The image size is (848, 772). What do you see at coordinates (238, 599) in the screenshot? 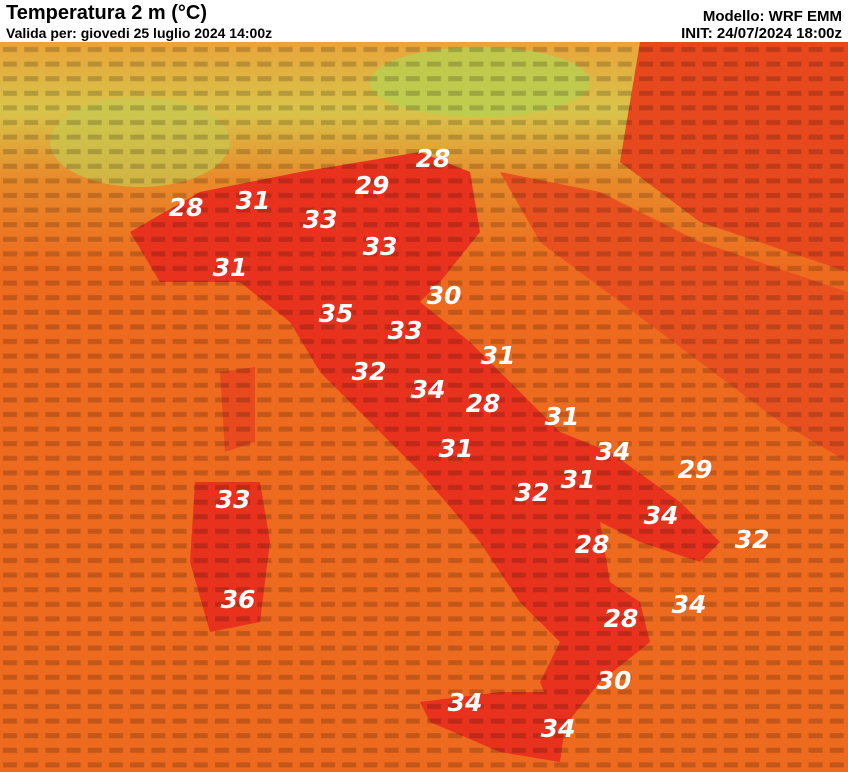
I see `temperature-label: 36` at bounding box center [238, 599].